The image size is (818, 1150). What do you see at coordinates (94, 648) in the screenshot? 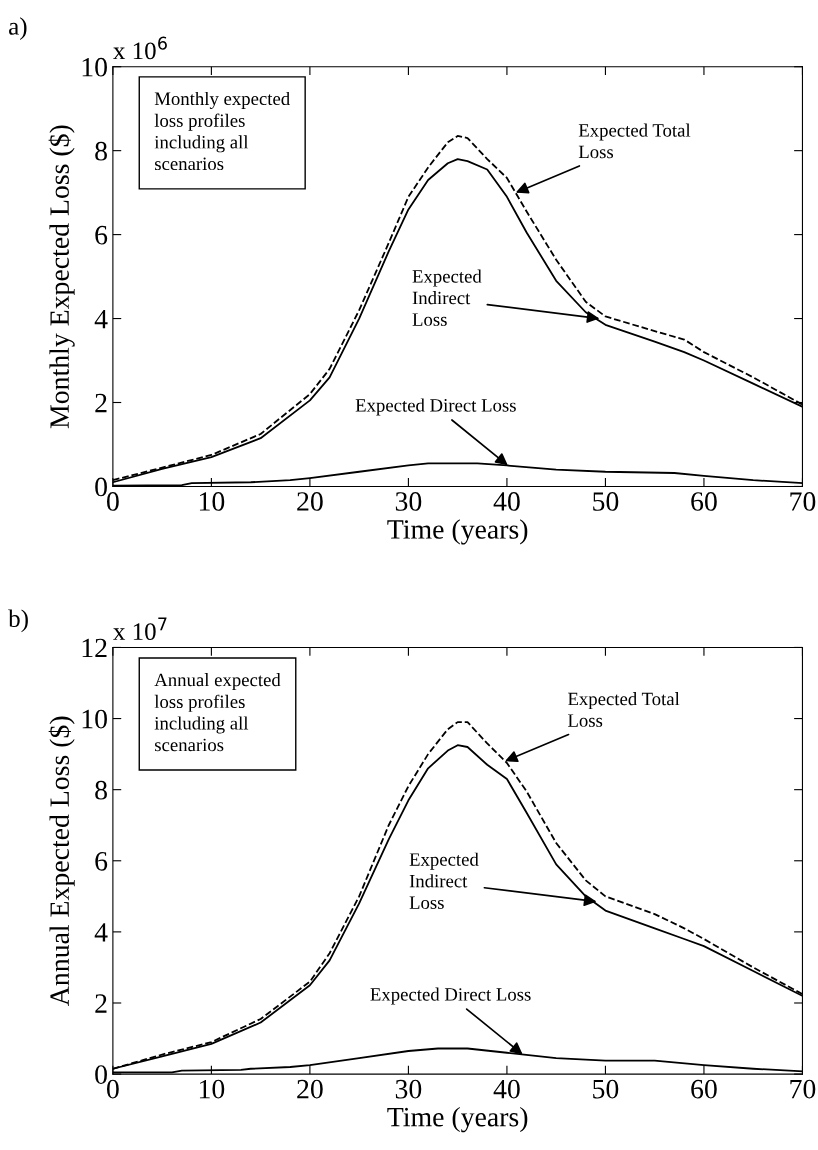
I see `y-tick-label: 12` at bounding box center [94, 648].